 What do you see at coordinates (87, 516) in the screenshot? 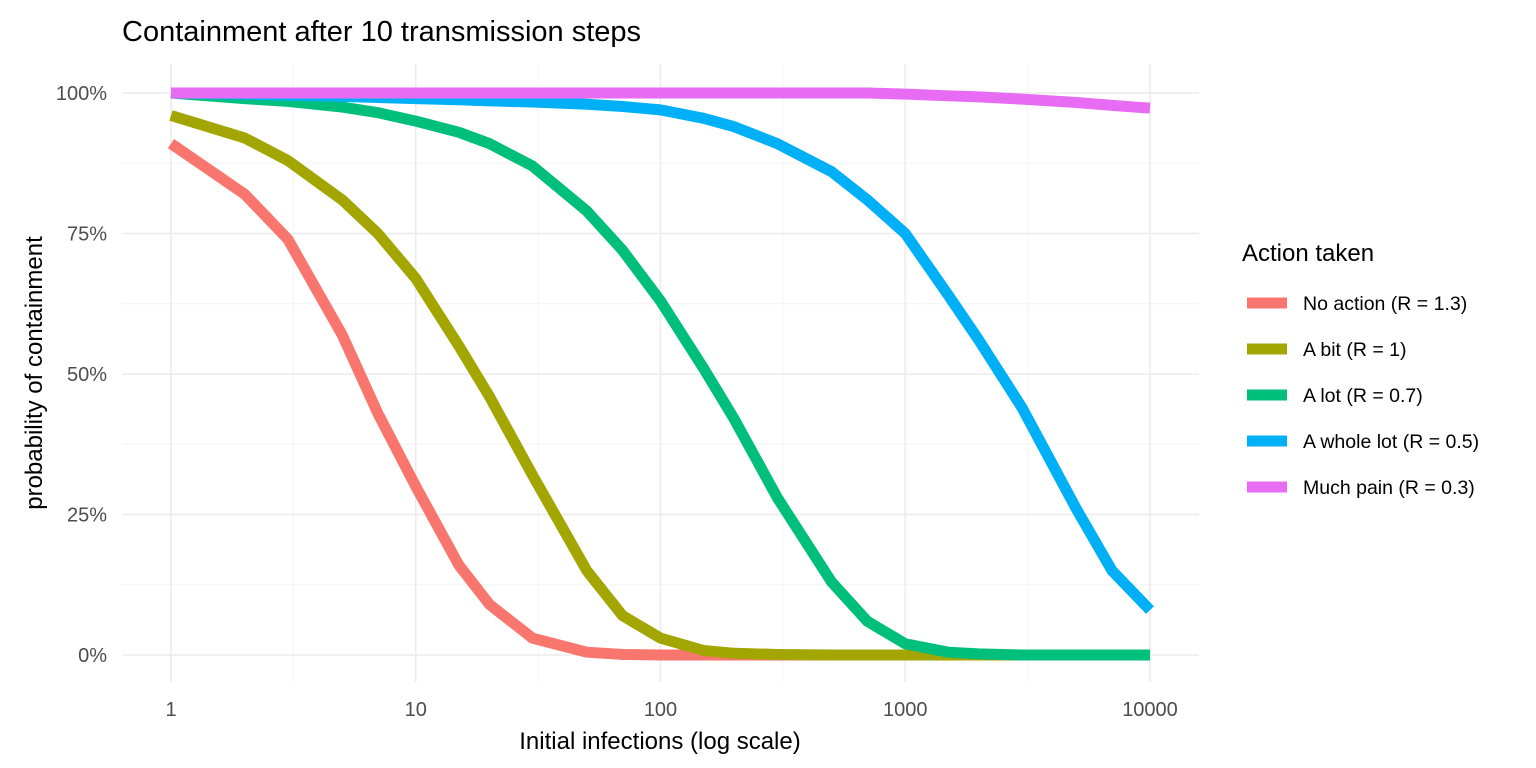
I see `y-tick-label: 25%` at bounding box center [87, 516].